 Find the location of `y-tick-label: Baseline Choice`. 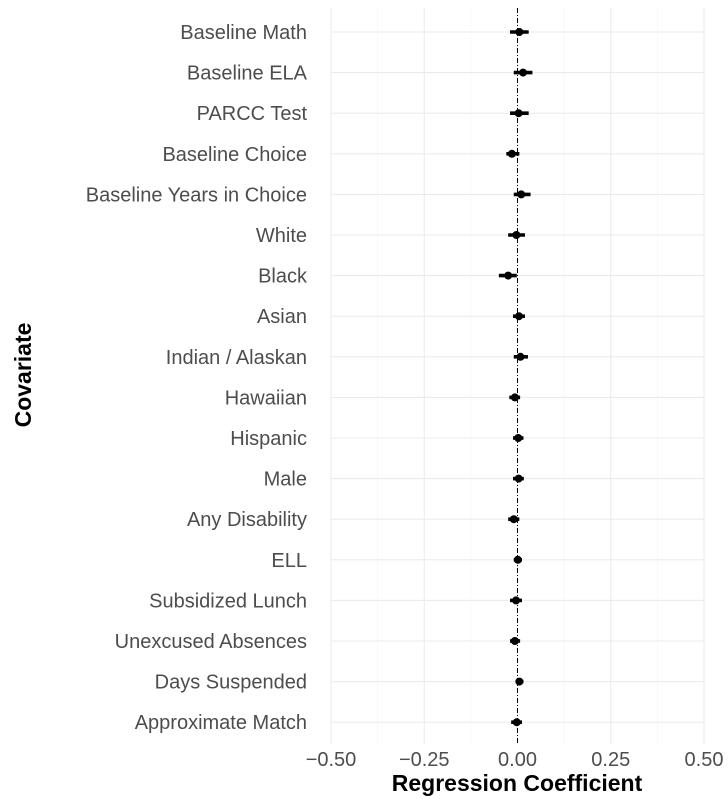

y-tick-label: Baseline Choice is located at coordinates (234, 155).